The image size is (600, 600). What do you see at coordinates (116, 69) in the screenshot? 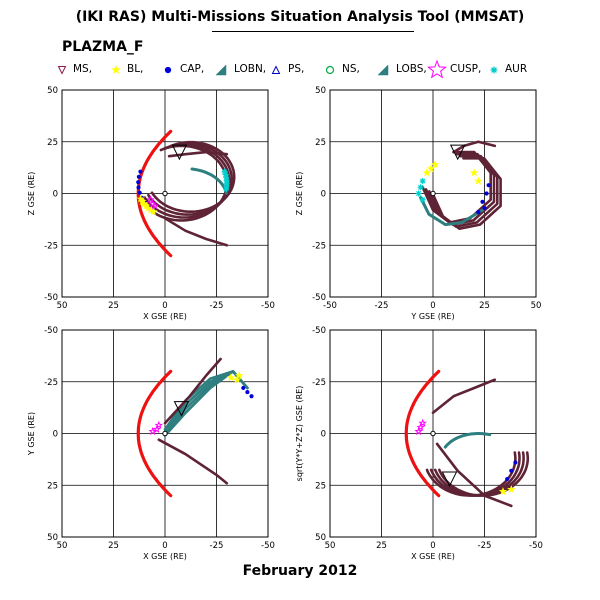
I see `legend-marker-bl` at bounding box center [116, 69].